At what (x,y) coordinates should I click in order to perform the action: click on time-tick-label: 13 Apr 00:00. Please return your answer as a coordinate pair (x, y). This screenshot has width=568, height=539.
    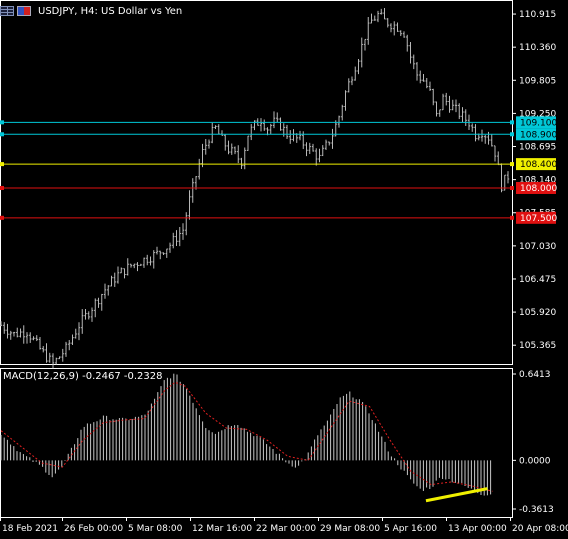
    Looking at the image, I should click on (477, 529).